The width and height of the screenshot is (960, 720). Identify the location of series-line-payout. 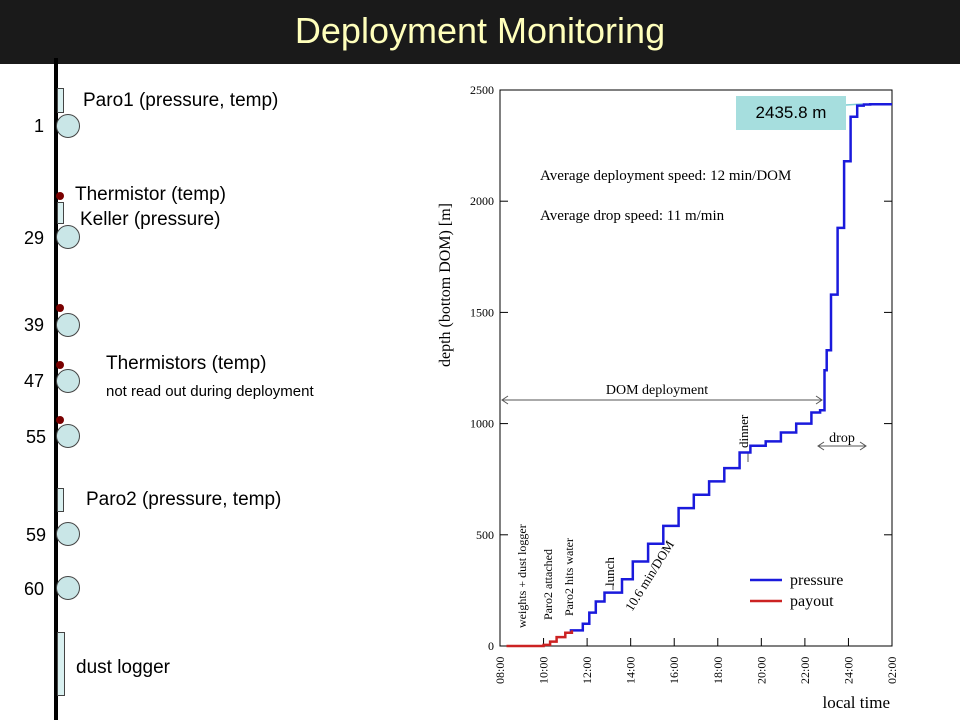
(540, 639).